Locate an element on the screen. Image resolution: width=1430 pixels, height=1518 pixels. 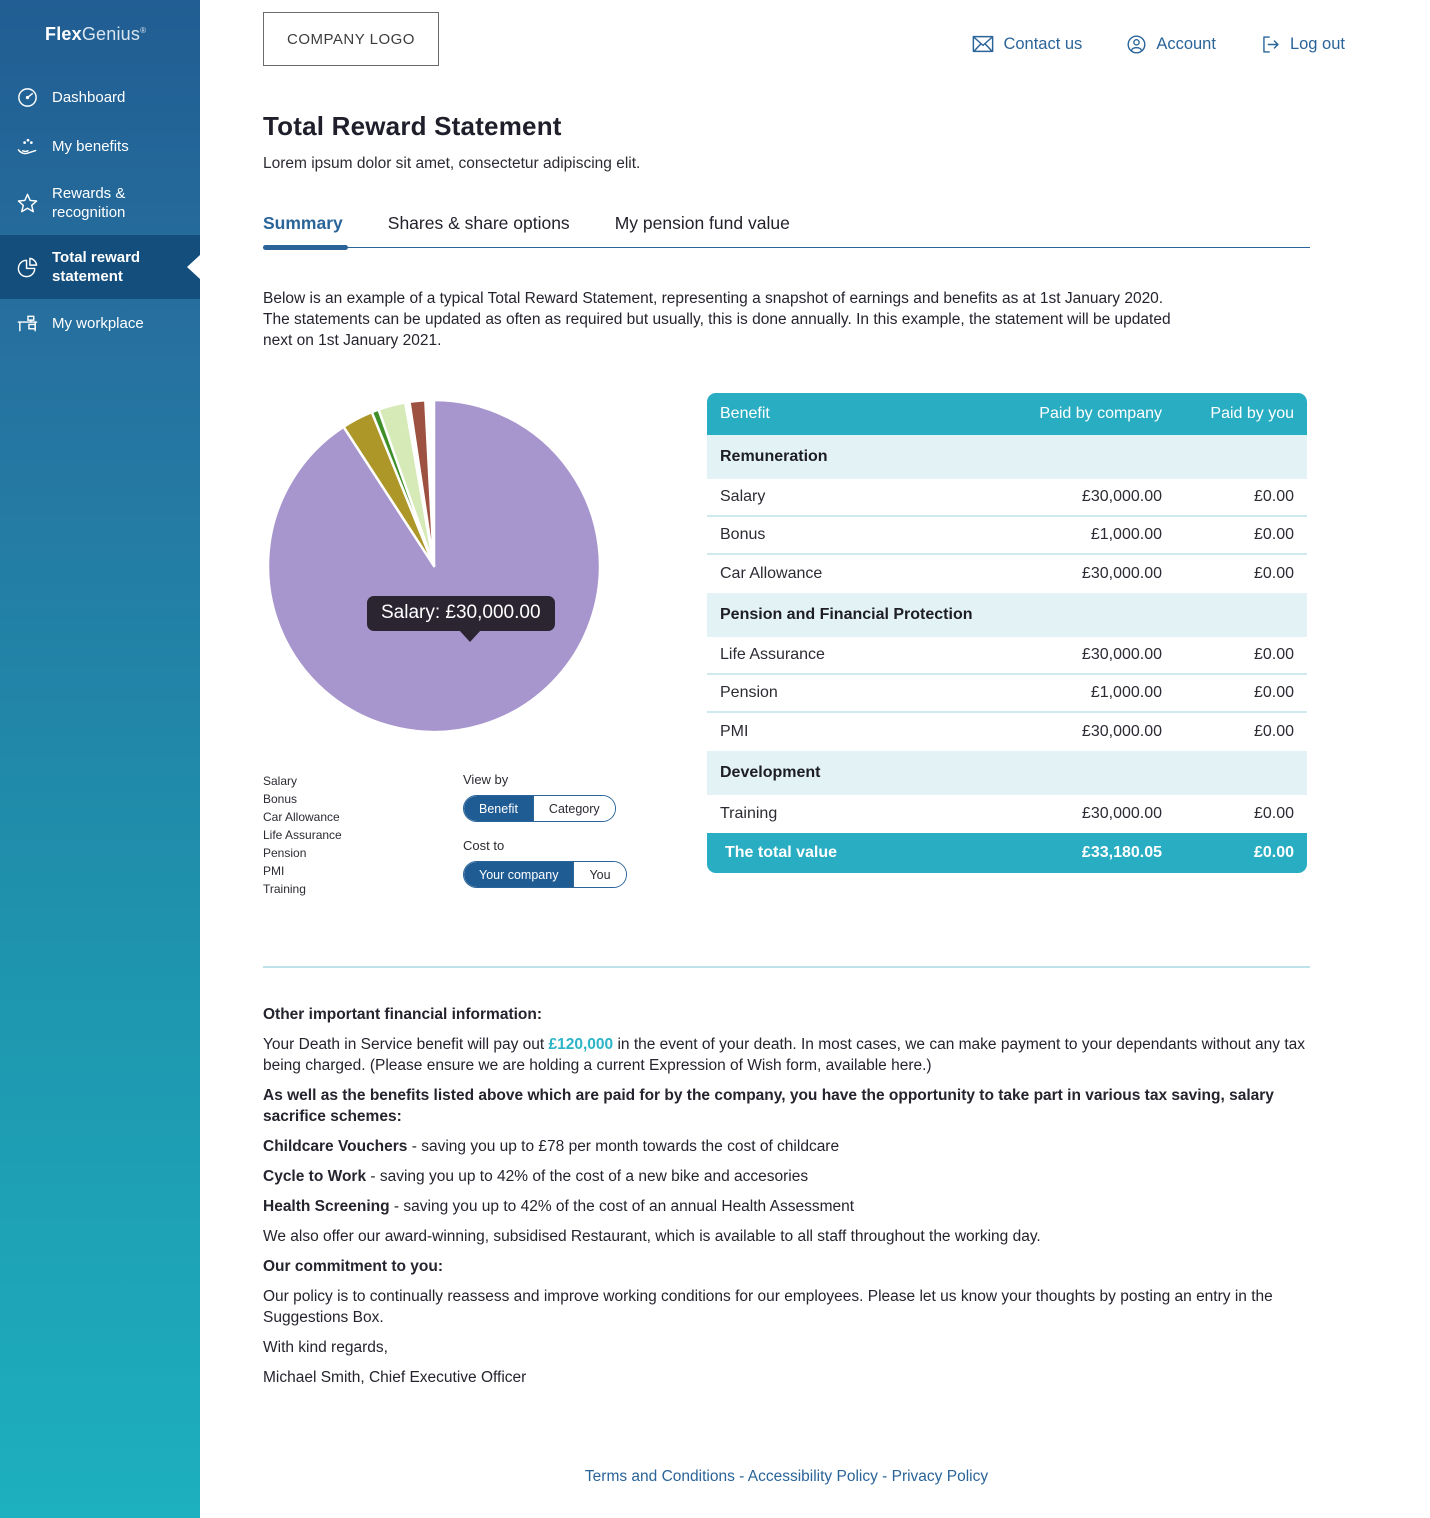
sidebar-item-label: My workplace is located at coordinates (98, 323).